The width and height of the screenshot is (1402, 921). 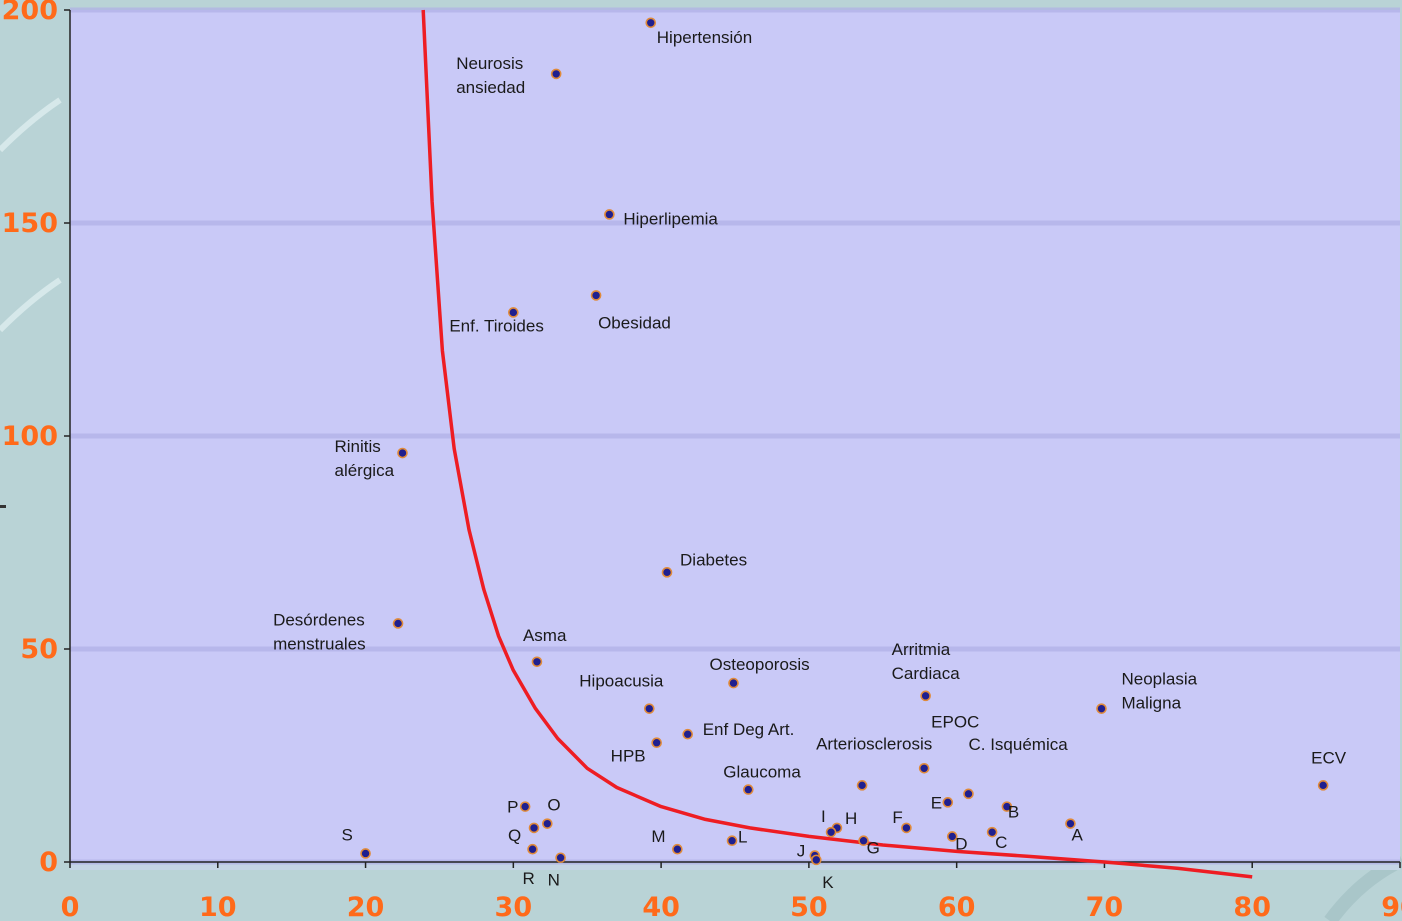 What do you see at coordinates (319, 619) in the screenshot?
I see `point-label-line: Desórdenes` at bounding box center [319, 619].